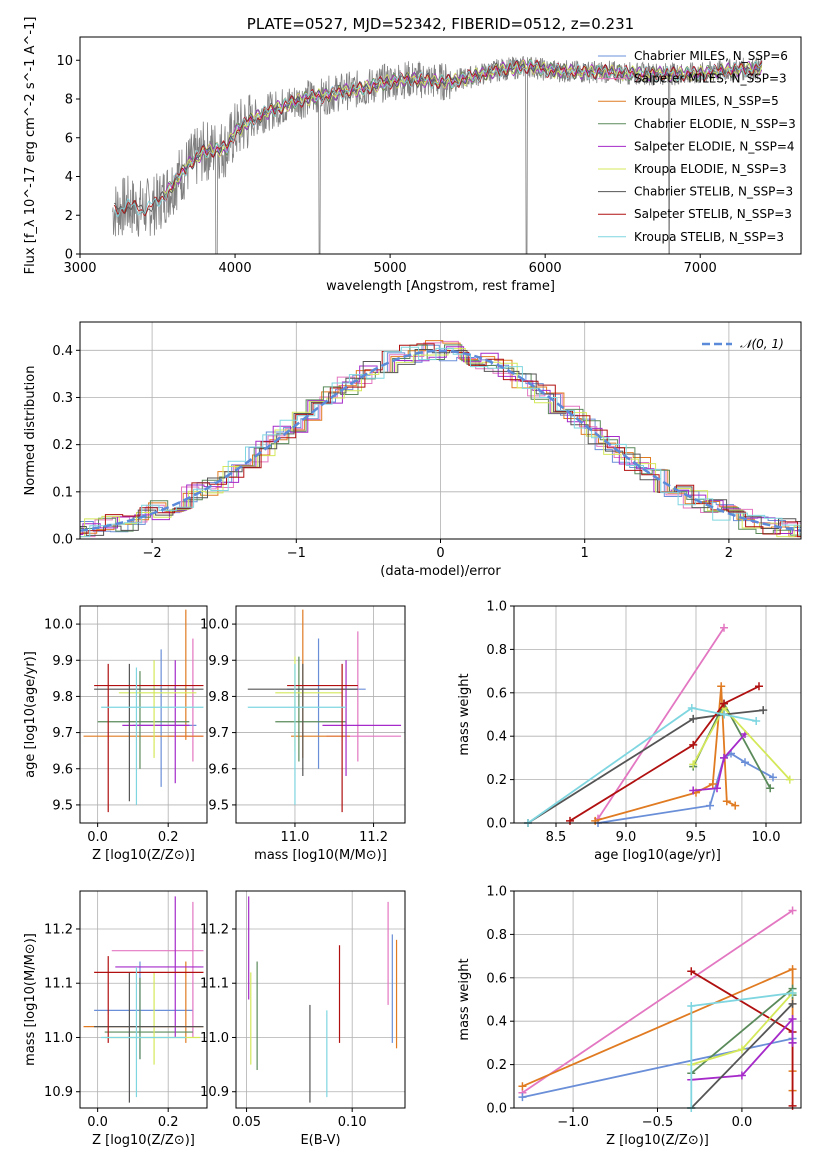  What do you see at coordinates (770, 788) in the screenshot?
I see `weight-marker-chabrier_elodie` at bounding box center [770, 788].